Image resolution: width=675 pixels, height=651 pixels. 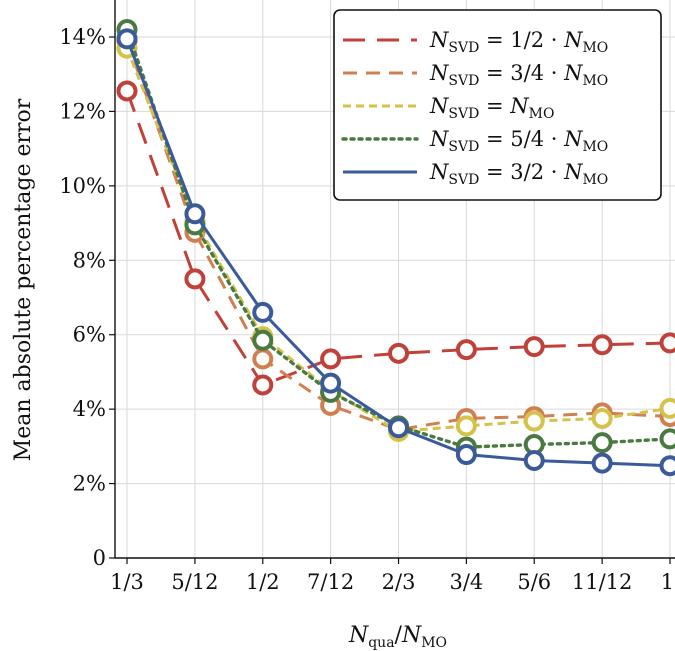 What do you see at coordinates (23, 279) in the screenshot?
I see `y-axis-label: Mean absolute percentage error` at bounding box center [23, 279].